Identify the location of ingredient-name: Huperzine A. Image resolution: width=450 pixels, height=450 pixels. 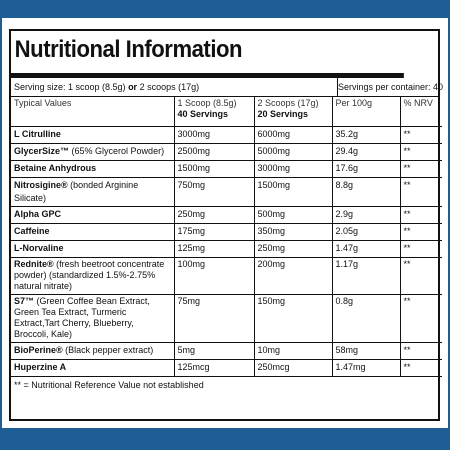
(40, 367).